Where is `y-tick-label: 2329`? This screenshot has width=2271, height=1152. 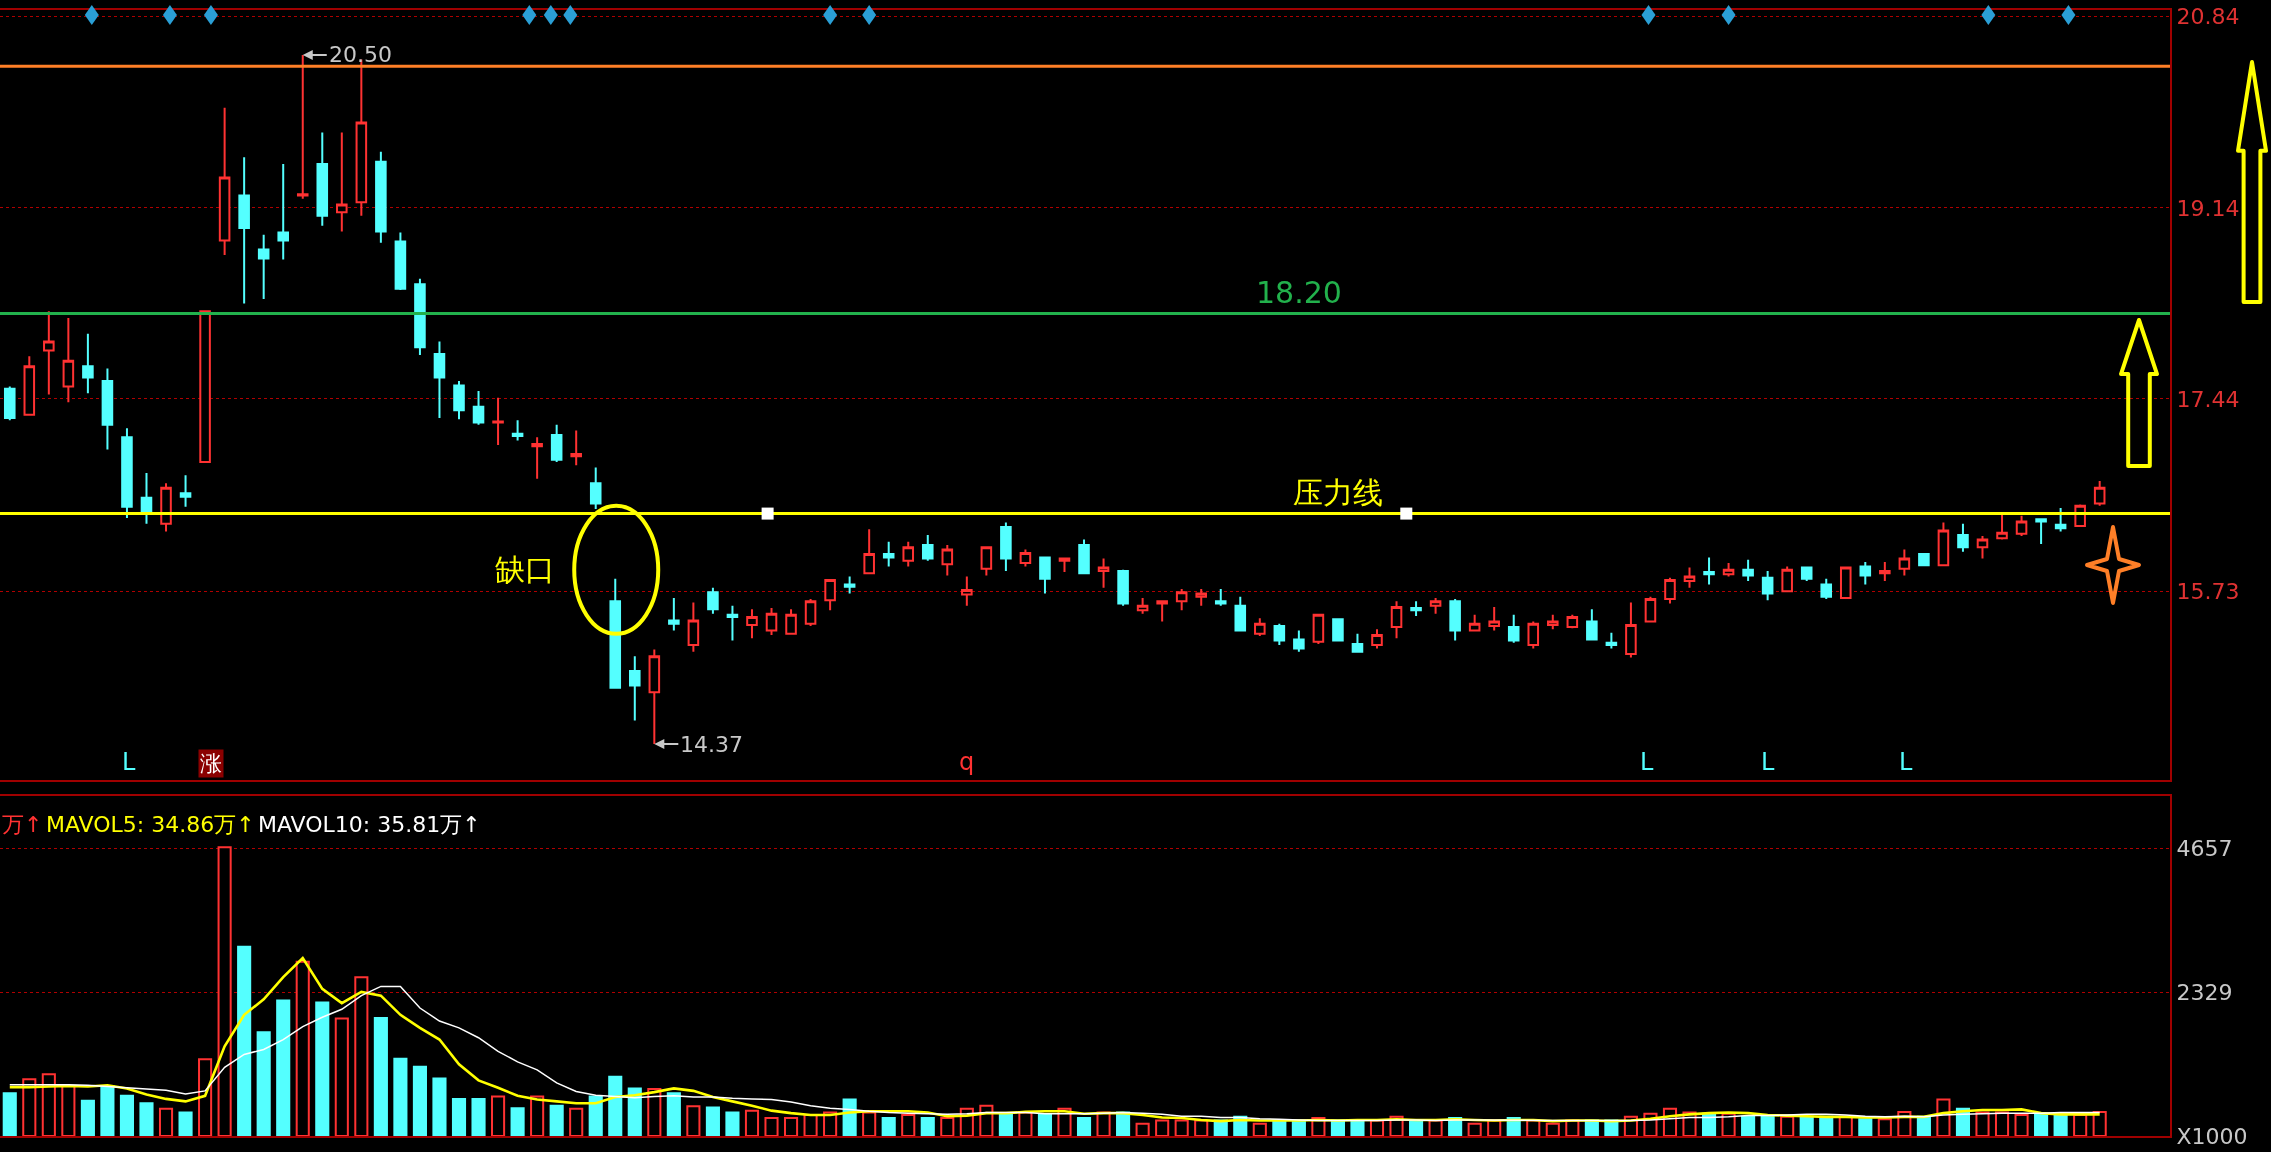 y-tick-label: 2329 is located at coordinates (2204, 992).